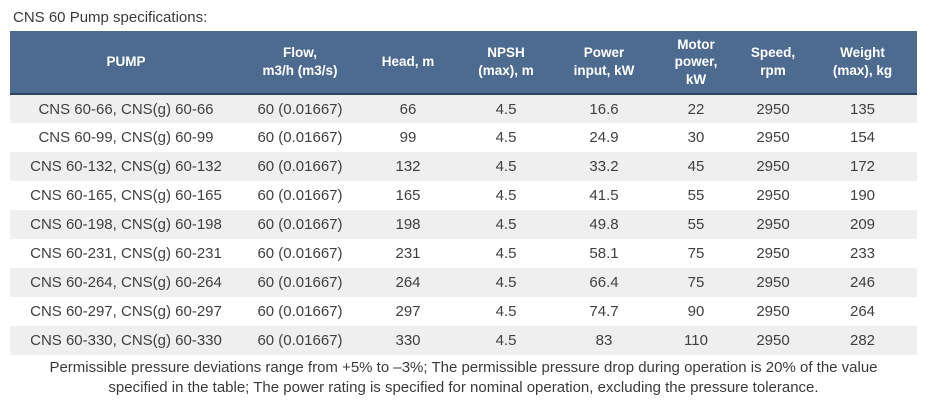 Image resolution: width=929 pixels, height=408 pixels. What do you see at coordinates (126, 282) in the screenshot?
I see `table-cell: CNS 60-264, CNS(g) 60-264` at bounding box center [126, 282].